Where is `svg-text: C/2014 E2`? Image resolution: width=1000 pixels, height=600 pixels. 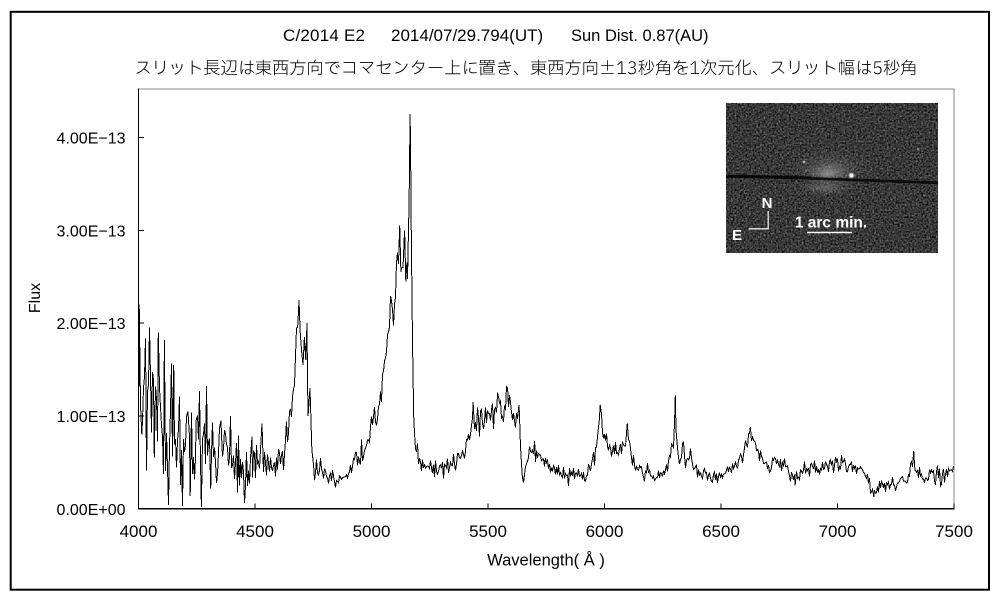 svg-text: C/2014 E2 is located at coordinates (324, 35).